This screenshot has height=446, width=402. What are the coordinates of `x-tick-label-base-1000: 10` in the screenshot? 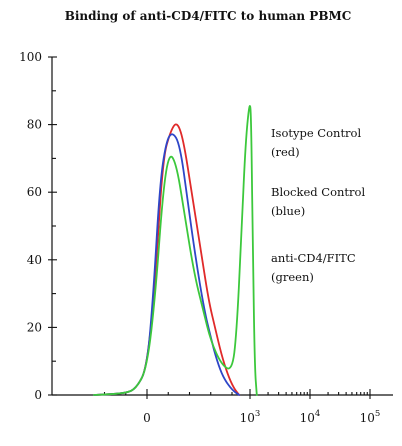 It's located at (247, 418).